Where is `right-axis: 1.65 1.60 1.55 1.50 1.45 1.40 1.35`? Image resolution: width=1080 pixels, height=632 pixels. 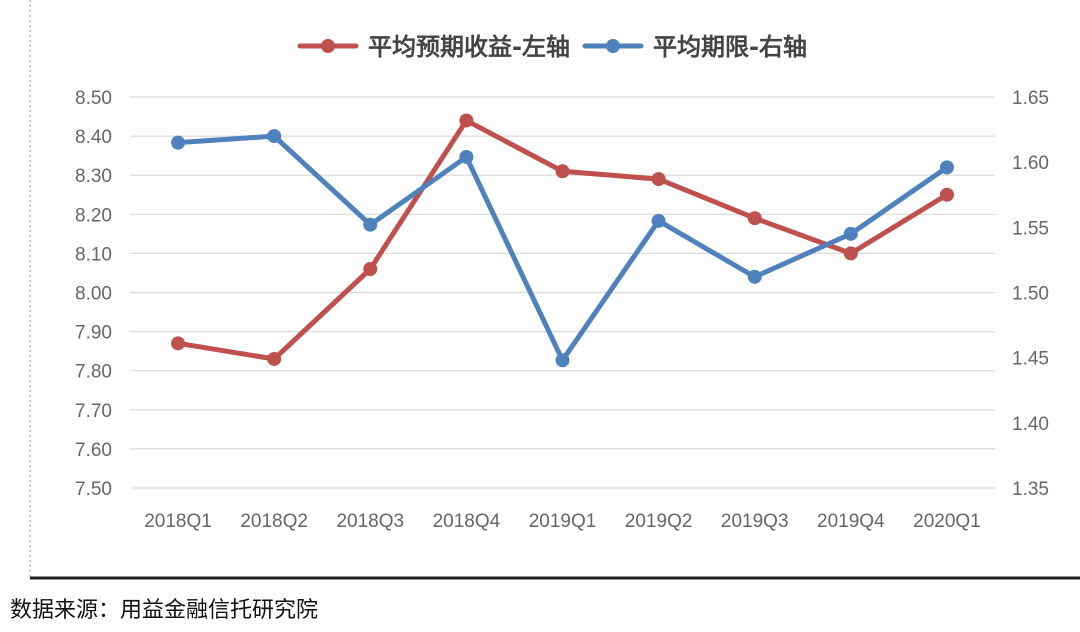
right-axis: 1.65 1.60 1.55 1.50 1.45 1.40 1.35 is located at coordinates (1030, 294).